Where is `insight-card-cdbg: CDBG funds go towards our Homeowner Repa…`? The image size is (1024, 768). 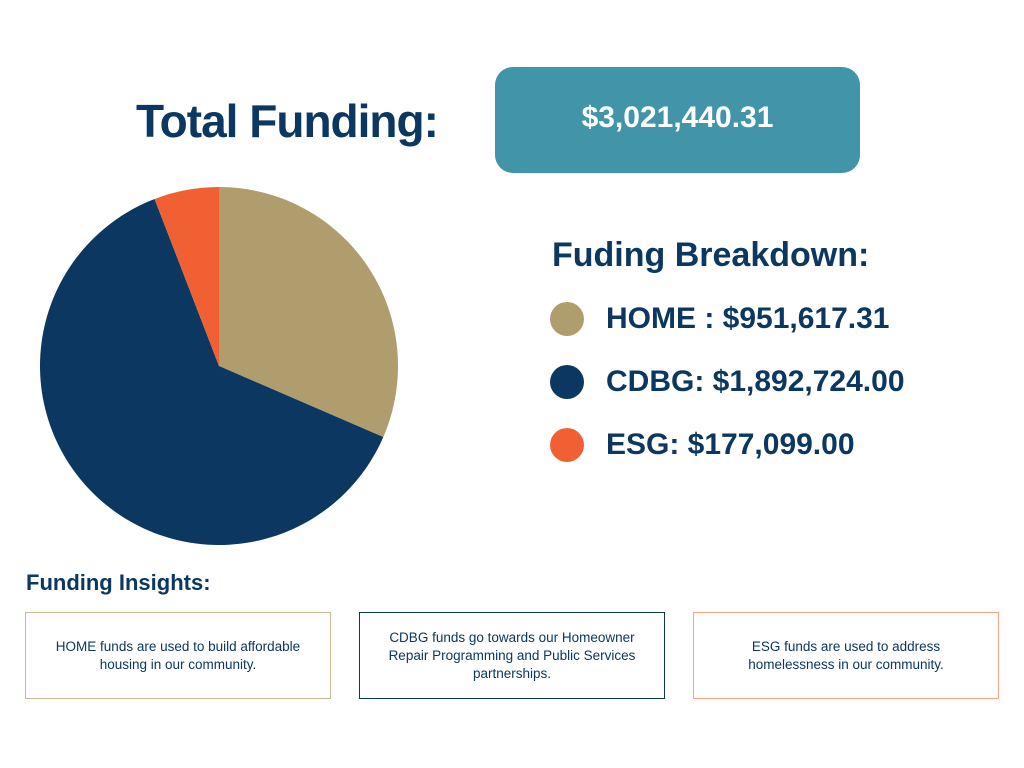 insight-card-cdbg: CDBG funds go towards our Homeowner Repa… is located at coordinates (512, 655).